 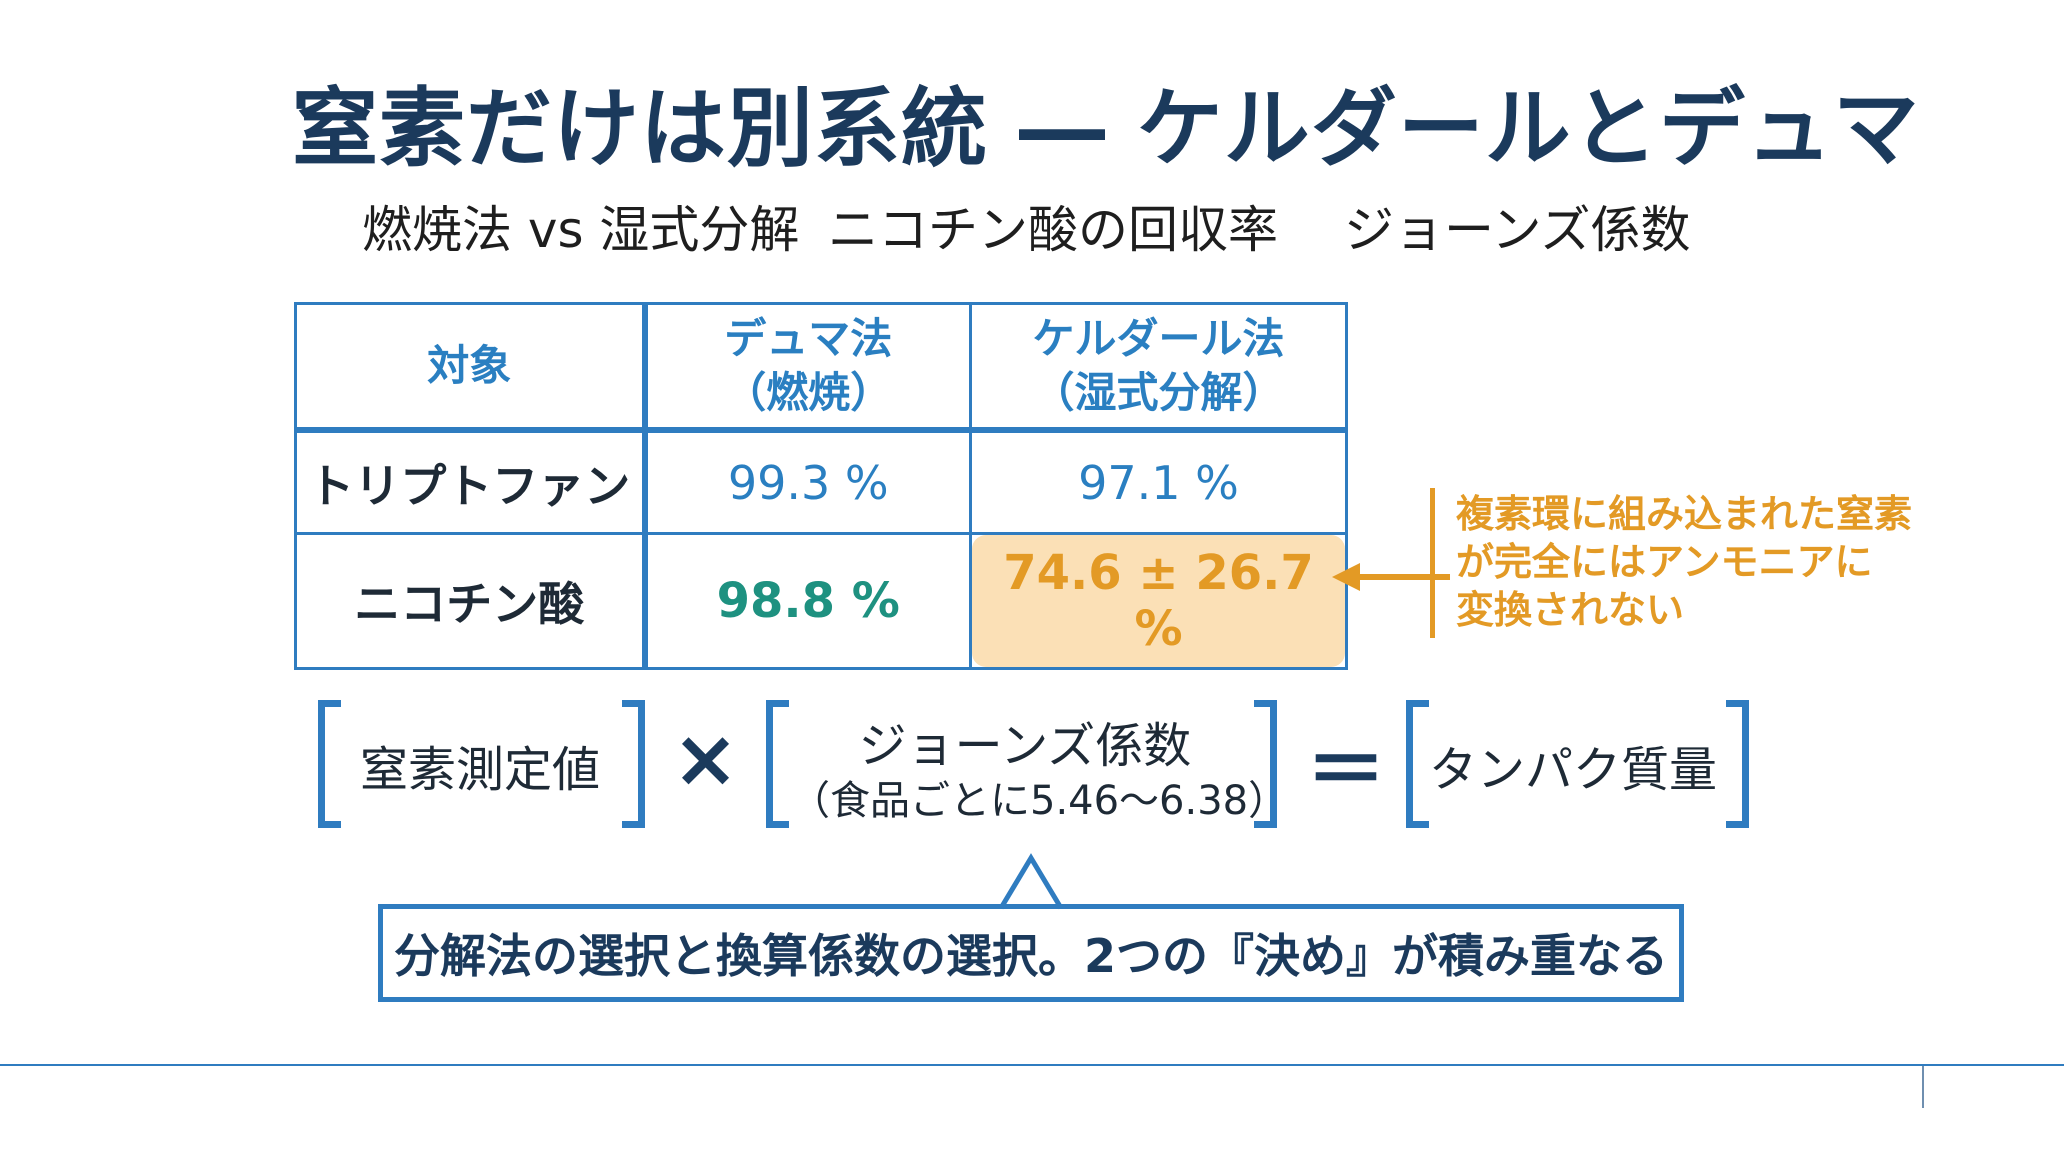 I want to click on bottom-tick, so click(x=1923, y=1087).